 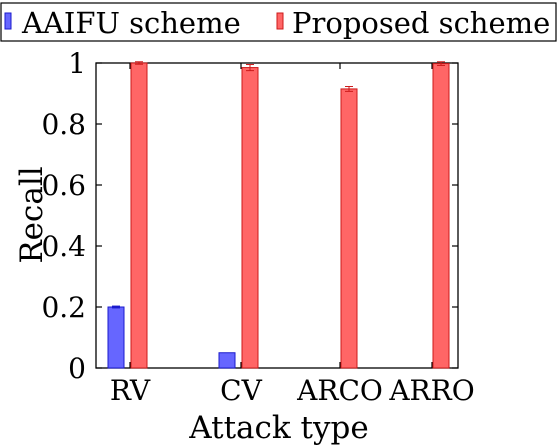 What do you see at coordinates (339, 390) in the screenshot?
I see `x-tick-label: ARCO` at bounding box center [339, 390].